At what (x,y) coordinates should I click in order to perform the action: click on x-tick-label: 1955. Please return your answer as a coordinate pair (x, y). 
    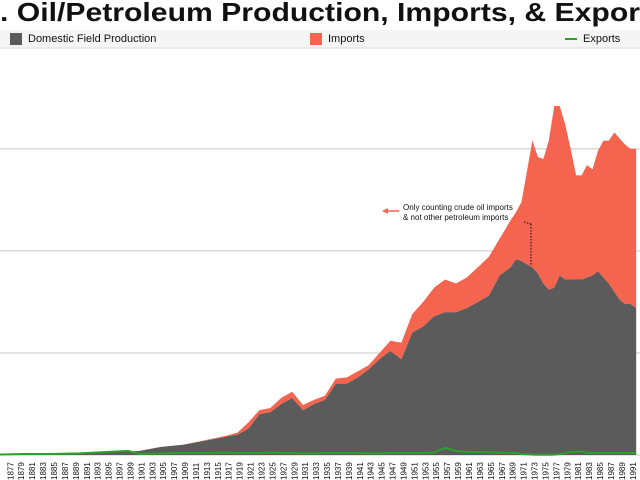
    Looking at the image, I should click on (436, 471).